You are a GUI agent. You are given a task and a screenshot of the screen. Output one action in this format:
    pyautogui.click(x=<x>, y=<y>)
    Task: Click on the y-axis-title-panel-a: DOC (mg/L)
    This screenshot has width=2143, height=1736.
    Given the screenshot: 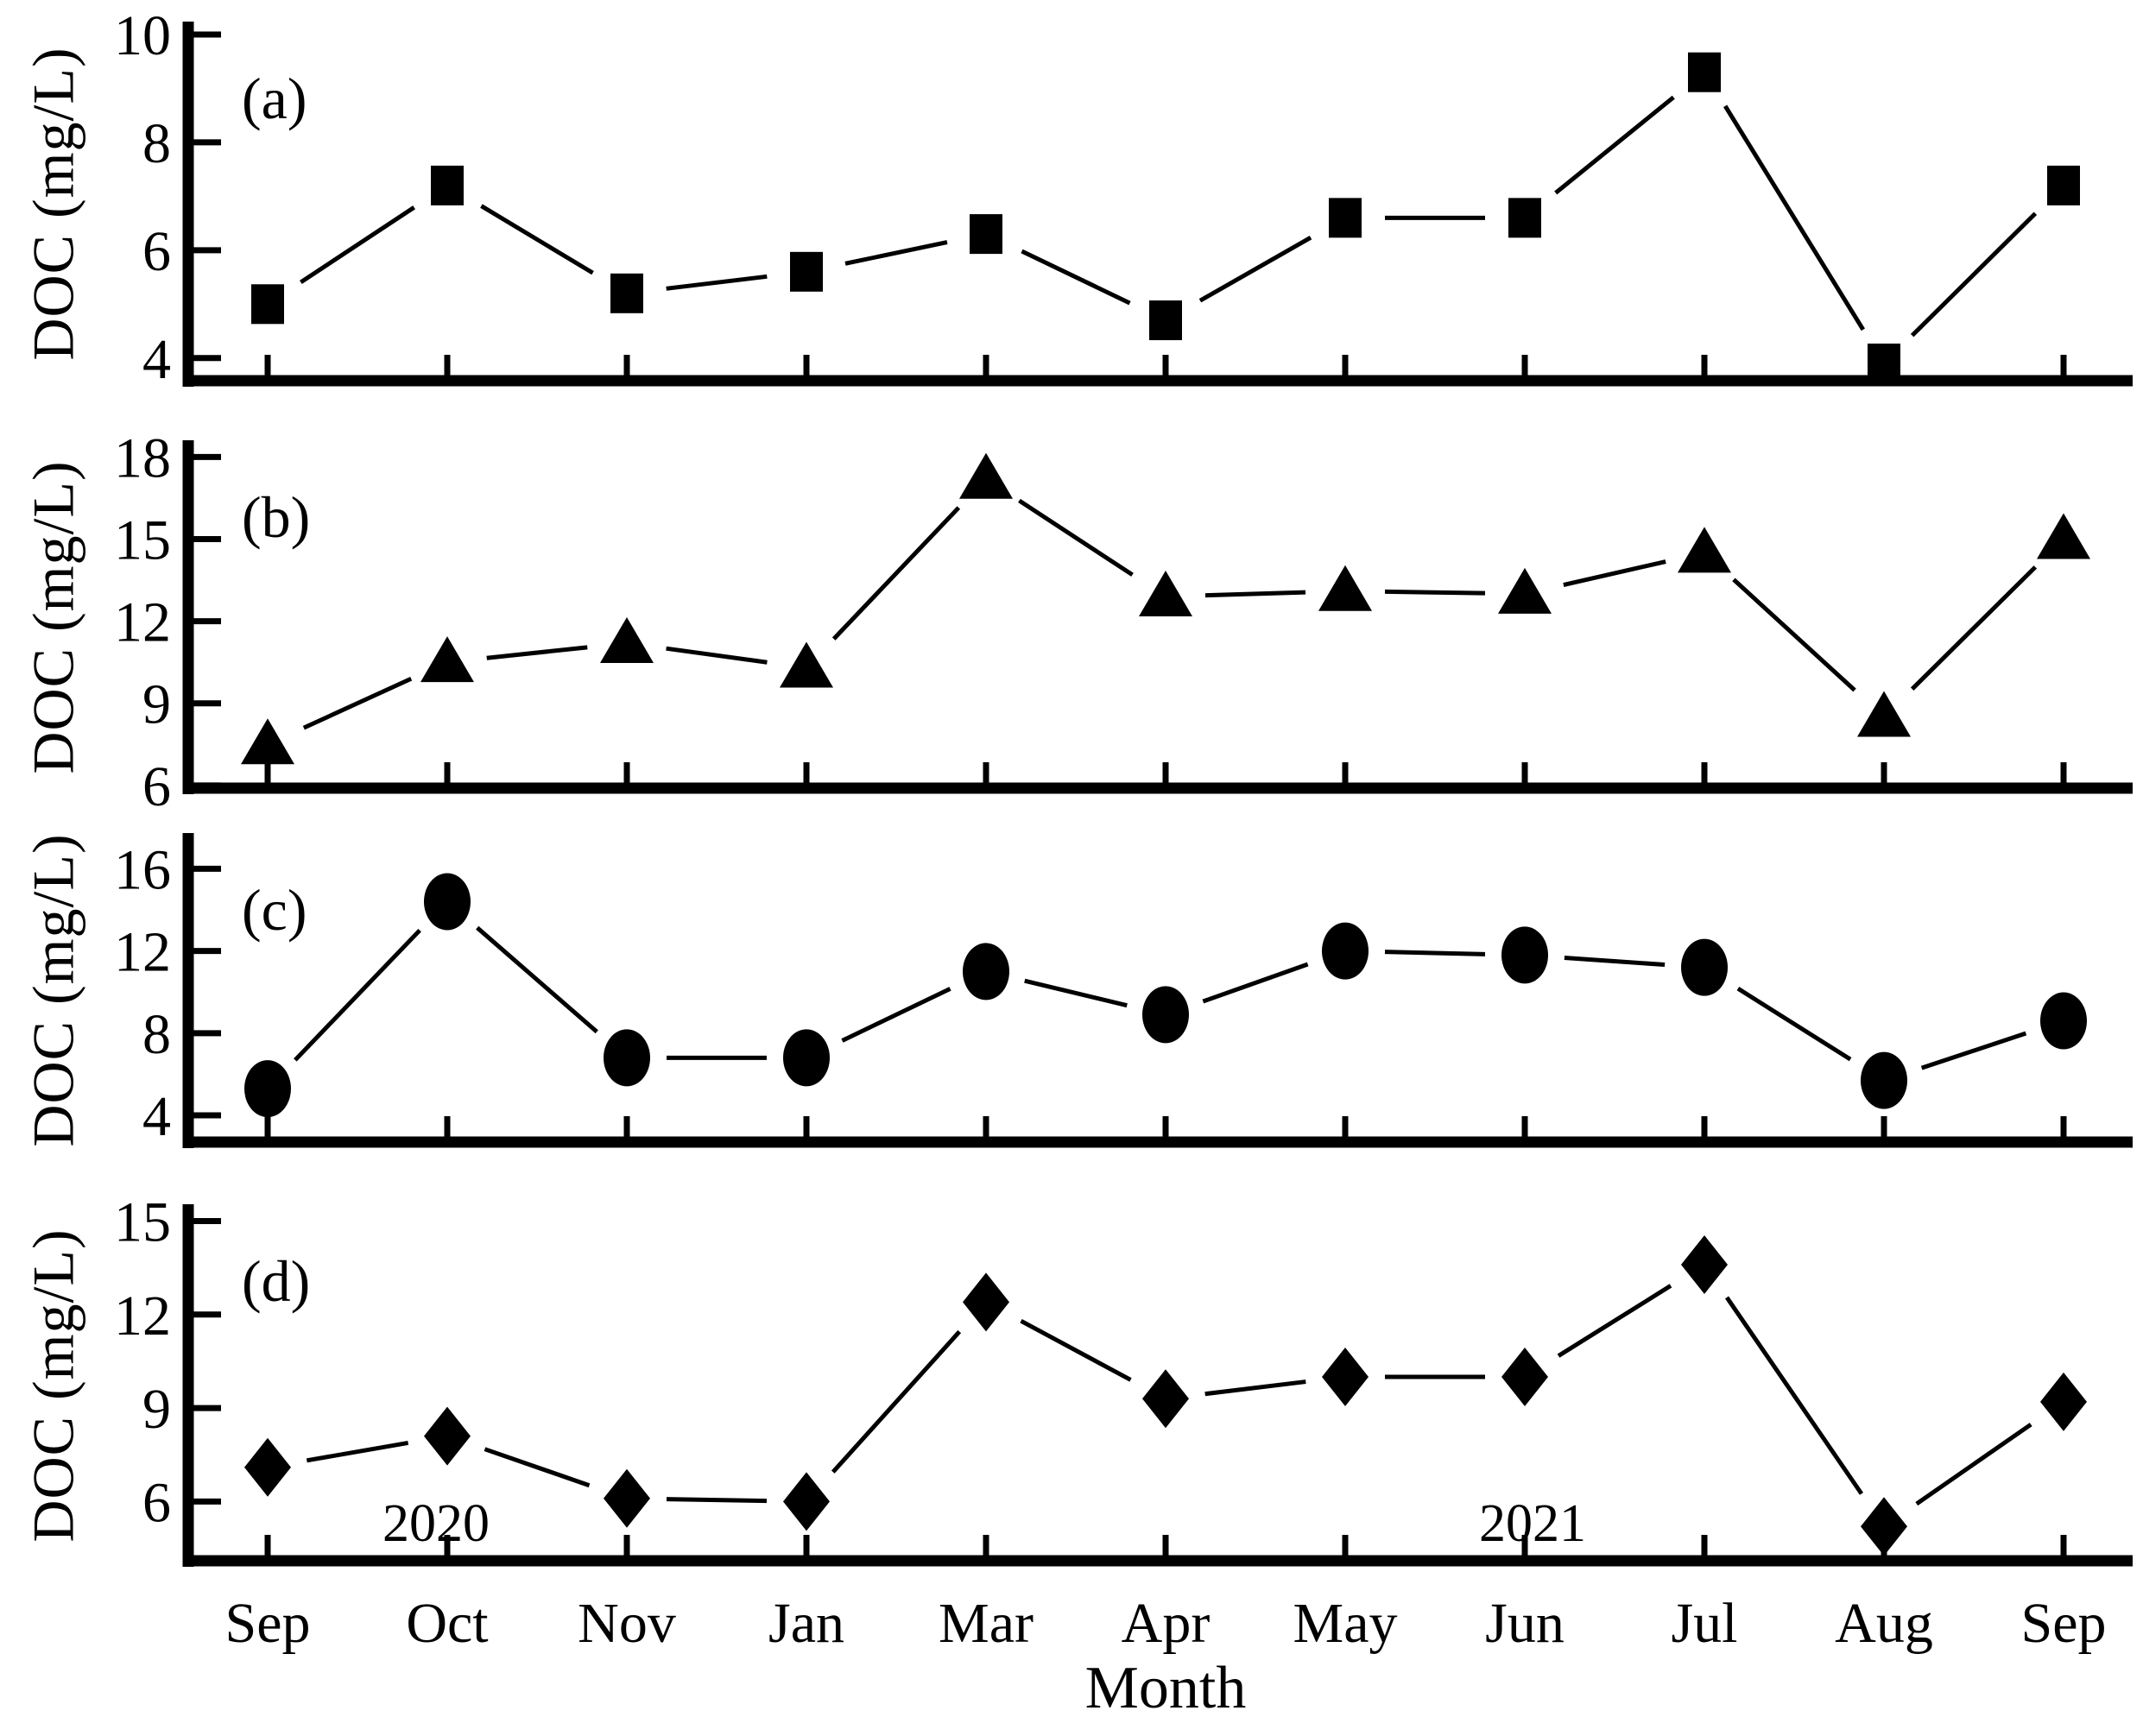 What is the action you would take?
    pyautogui.click(x=53, y=204)
    